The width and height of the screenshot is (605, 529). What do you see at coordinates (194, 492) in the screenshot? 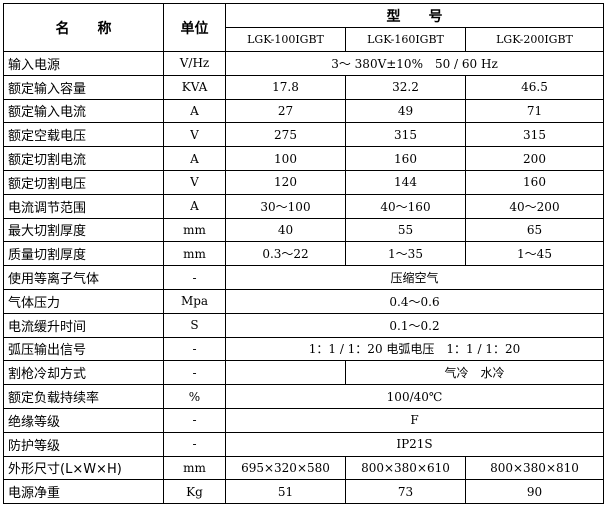
I see `row-unit: Kg` at bounding box center [194, 492].